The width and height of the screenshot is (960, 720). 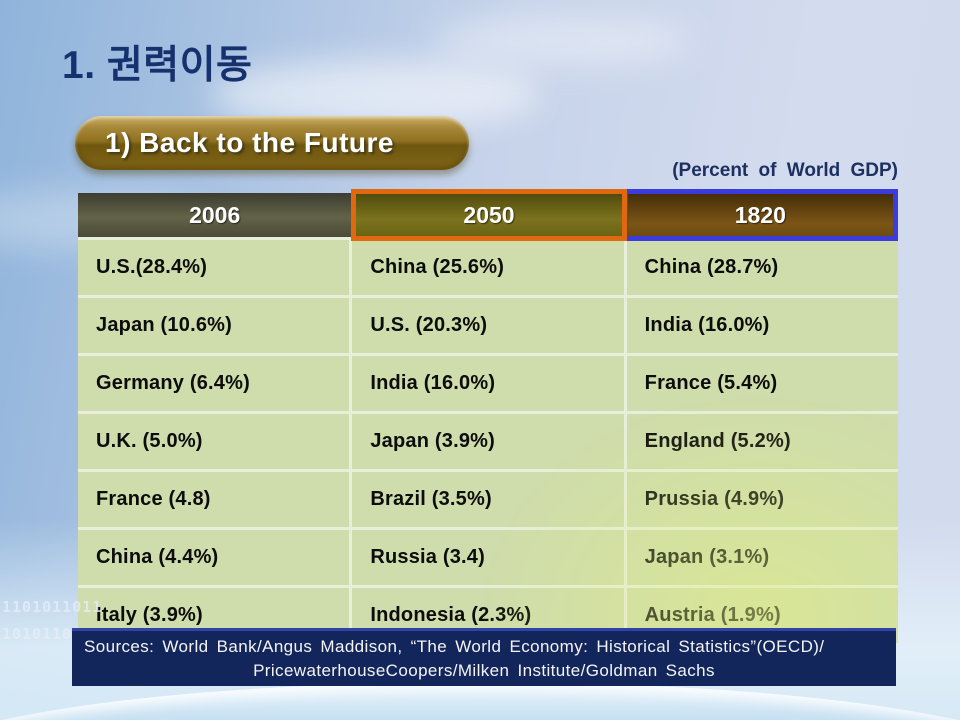 What do you see at coordinates (762, 499) in the screenshot?
I see `table-cell: Prussia (4.9%)` at bounding box center [762, 499].